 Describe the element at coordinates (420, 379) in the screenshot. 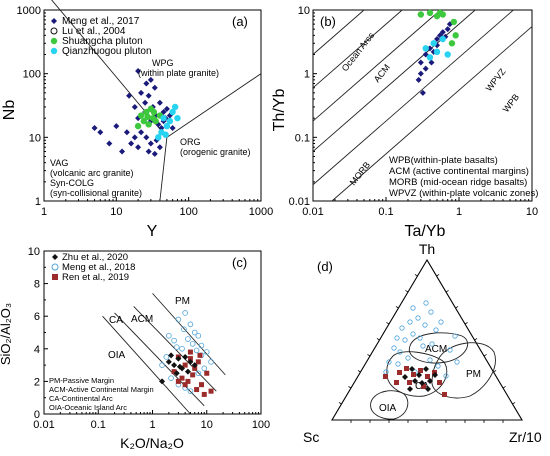

I see `ternary-black-diamonds` at that location.